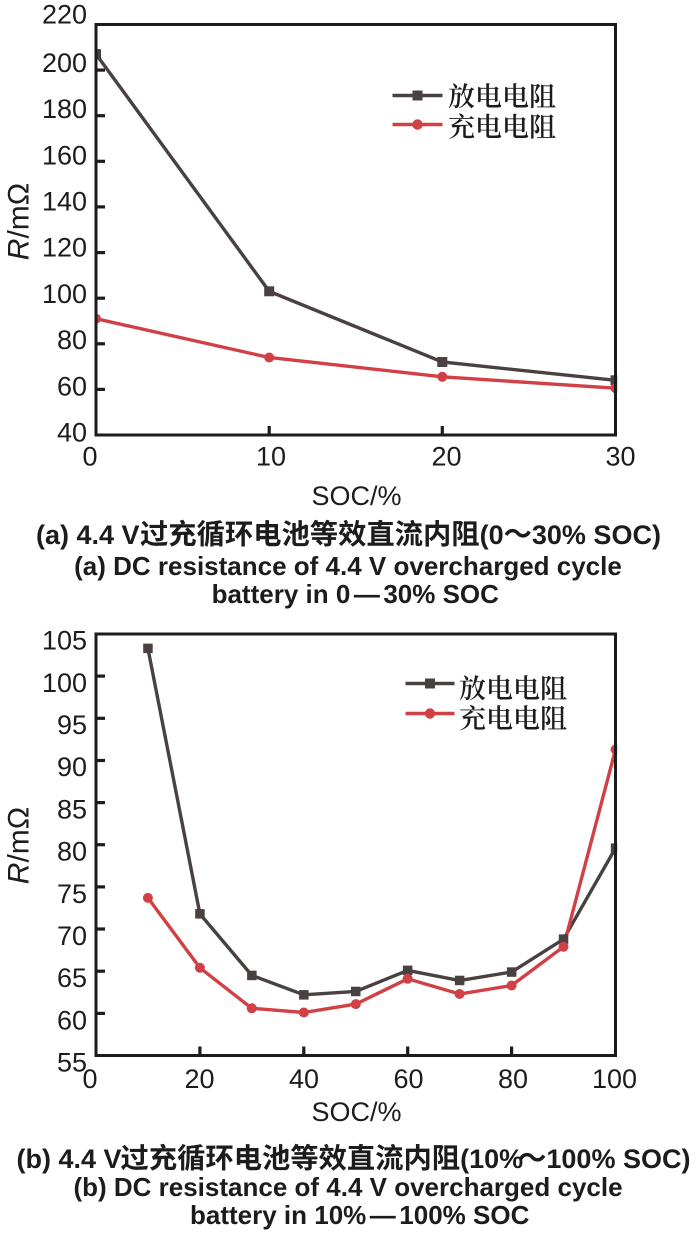 This screenshot has height=1250, width=700. What do you see at coordinates (72, 767) in the screenshot?
I see `svg-text: 90` at bounding box center [72, 767].